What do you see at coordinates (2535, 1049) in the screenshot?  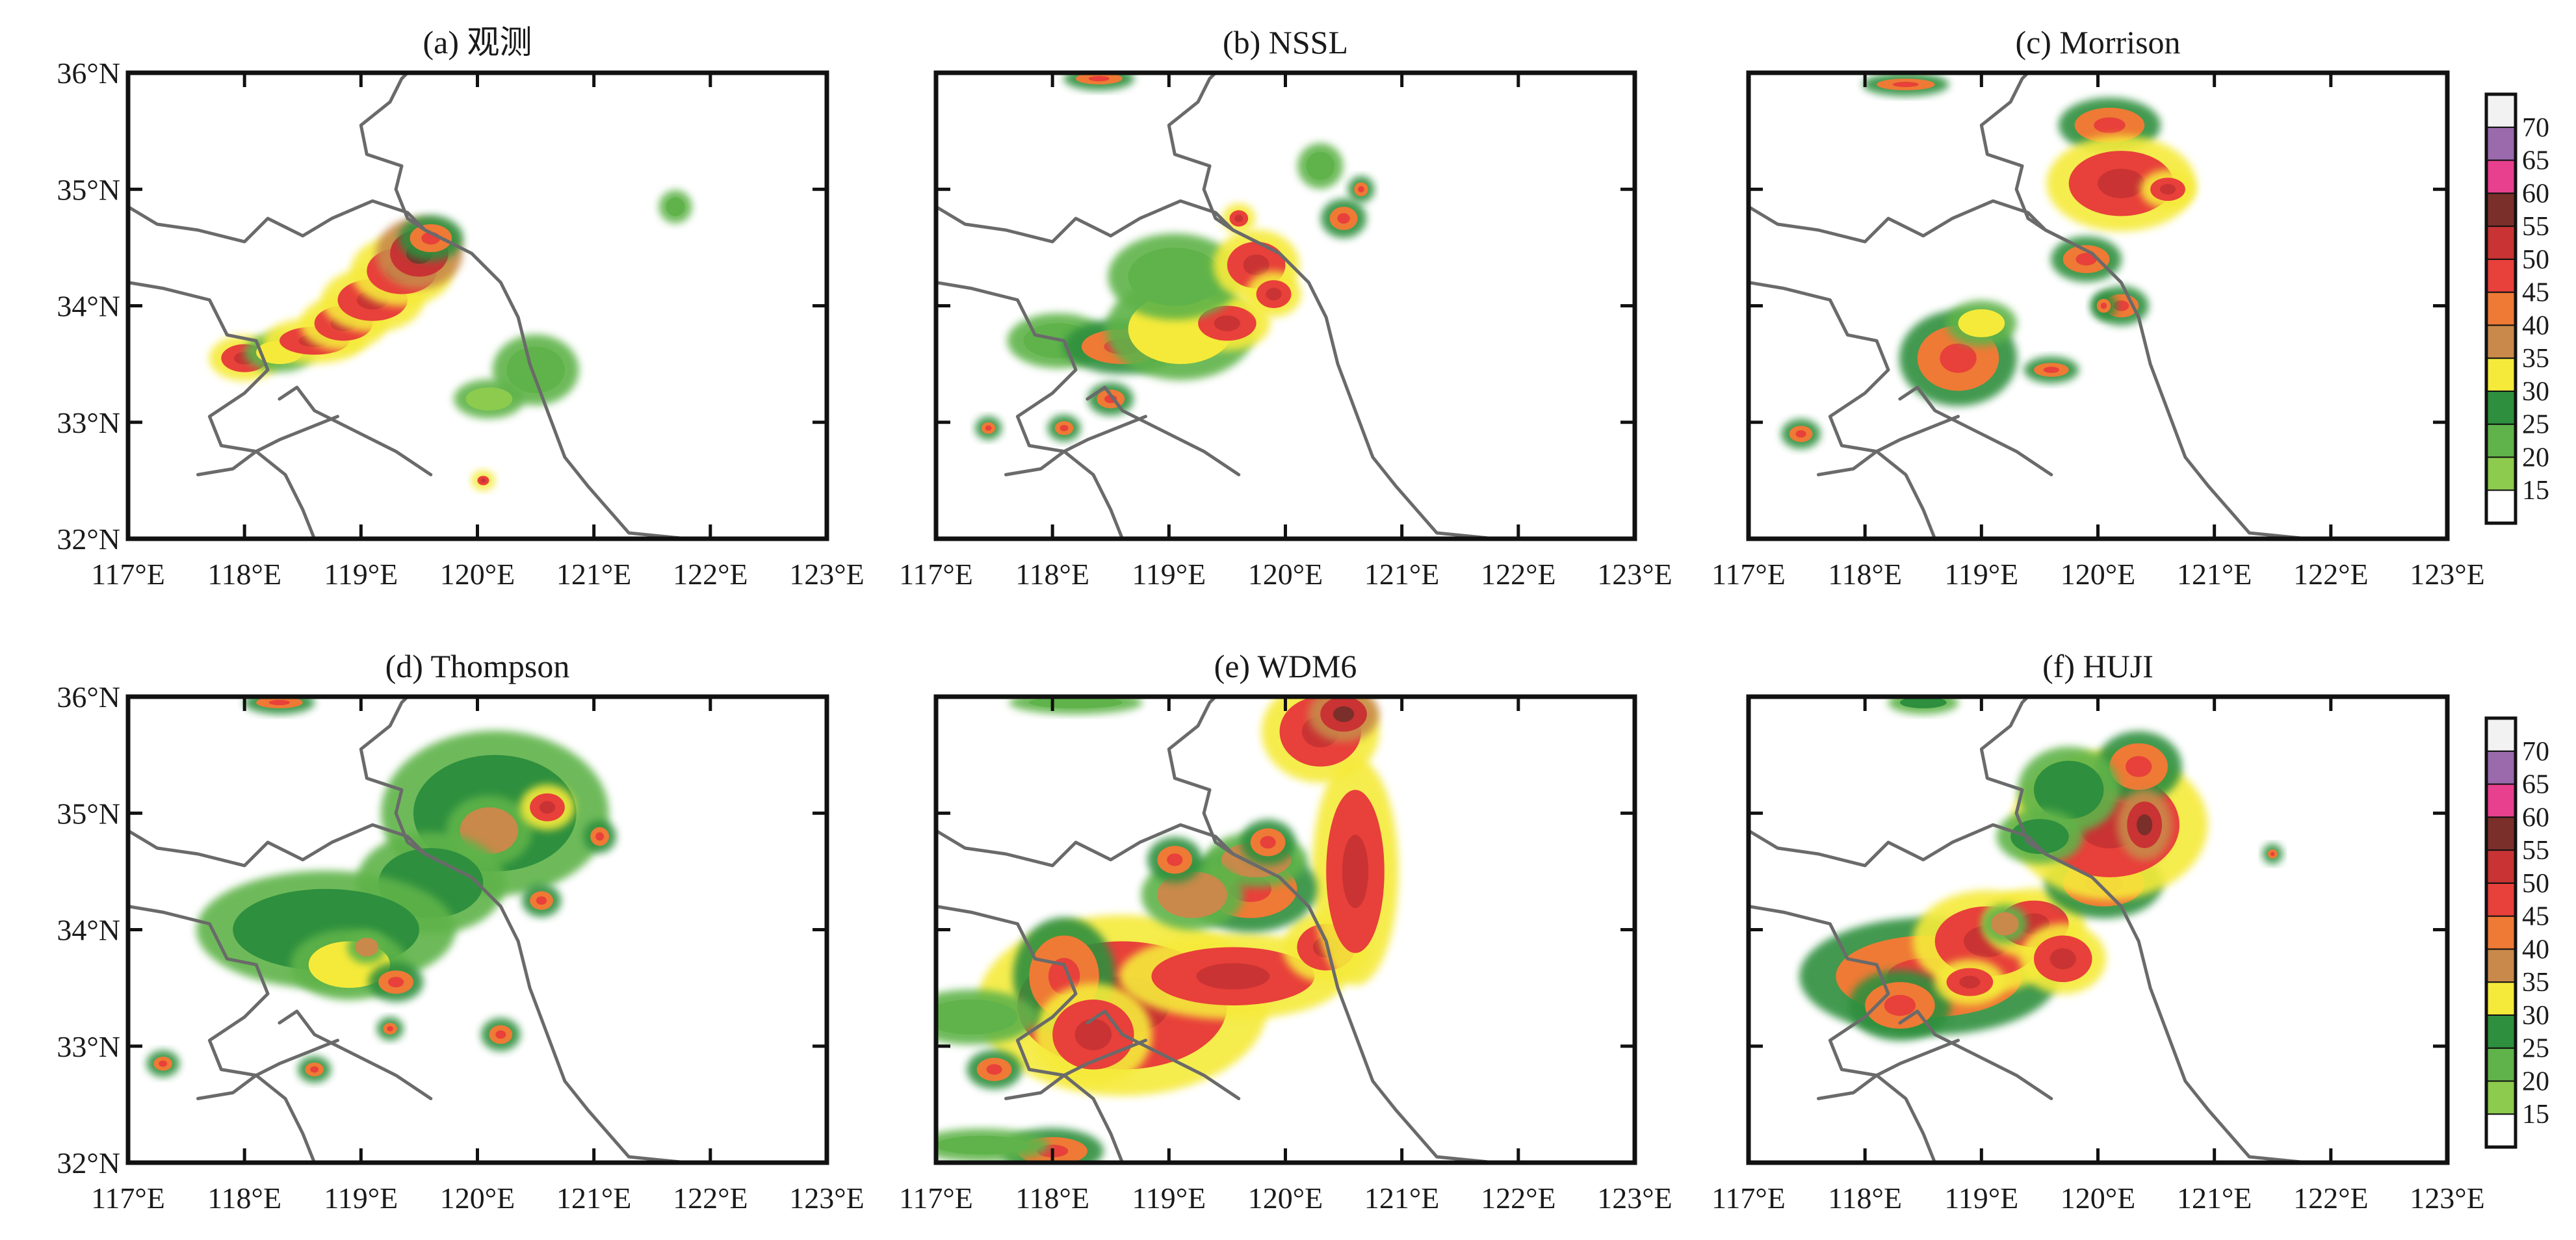 I see `colorbar-label: 25` at bounding box center [2535, 1049].